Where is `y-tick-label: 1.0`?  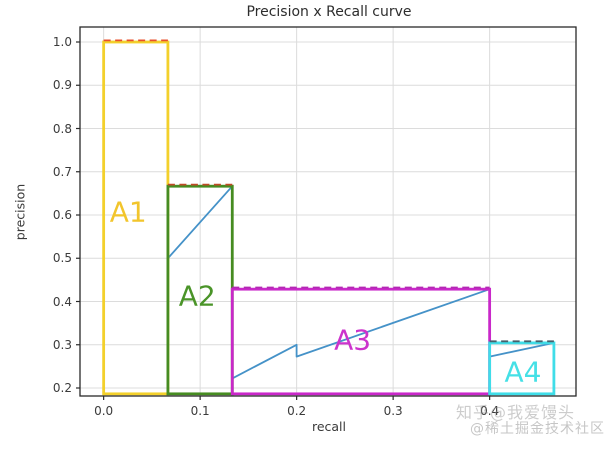 y-tick-label: 1.0 is located at coordinates (62, 42).